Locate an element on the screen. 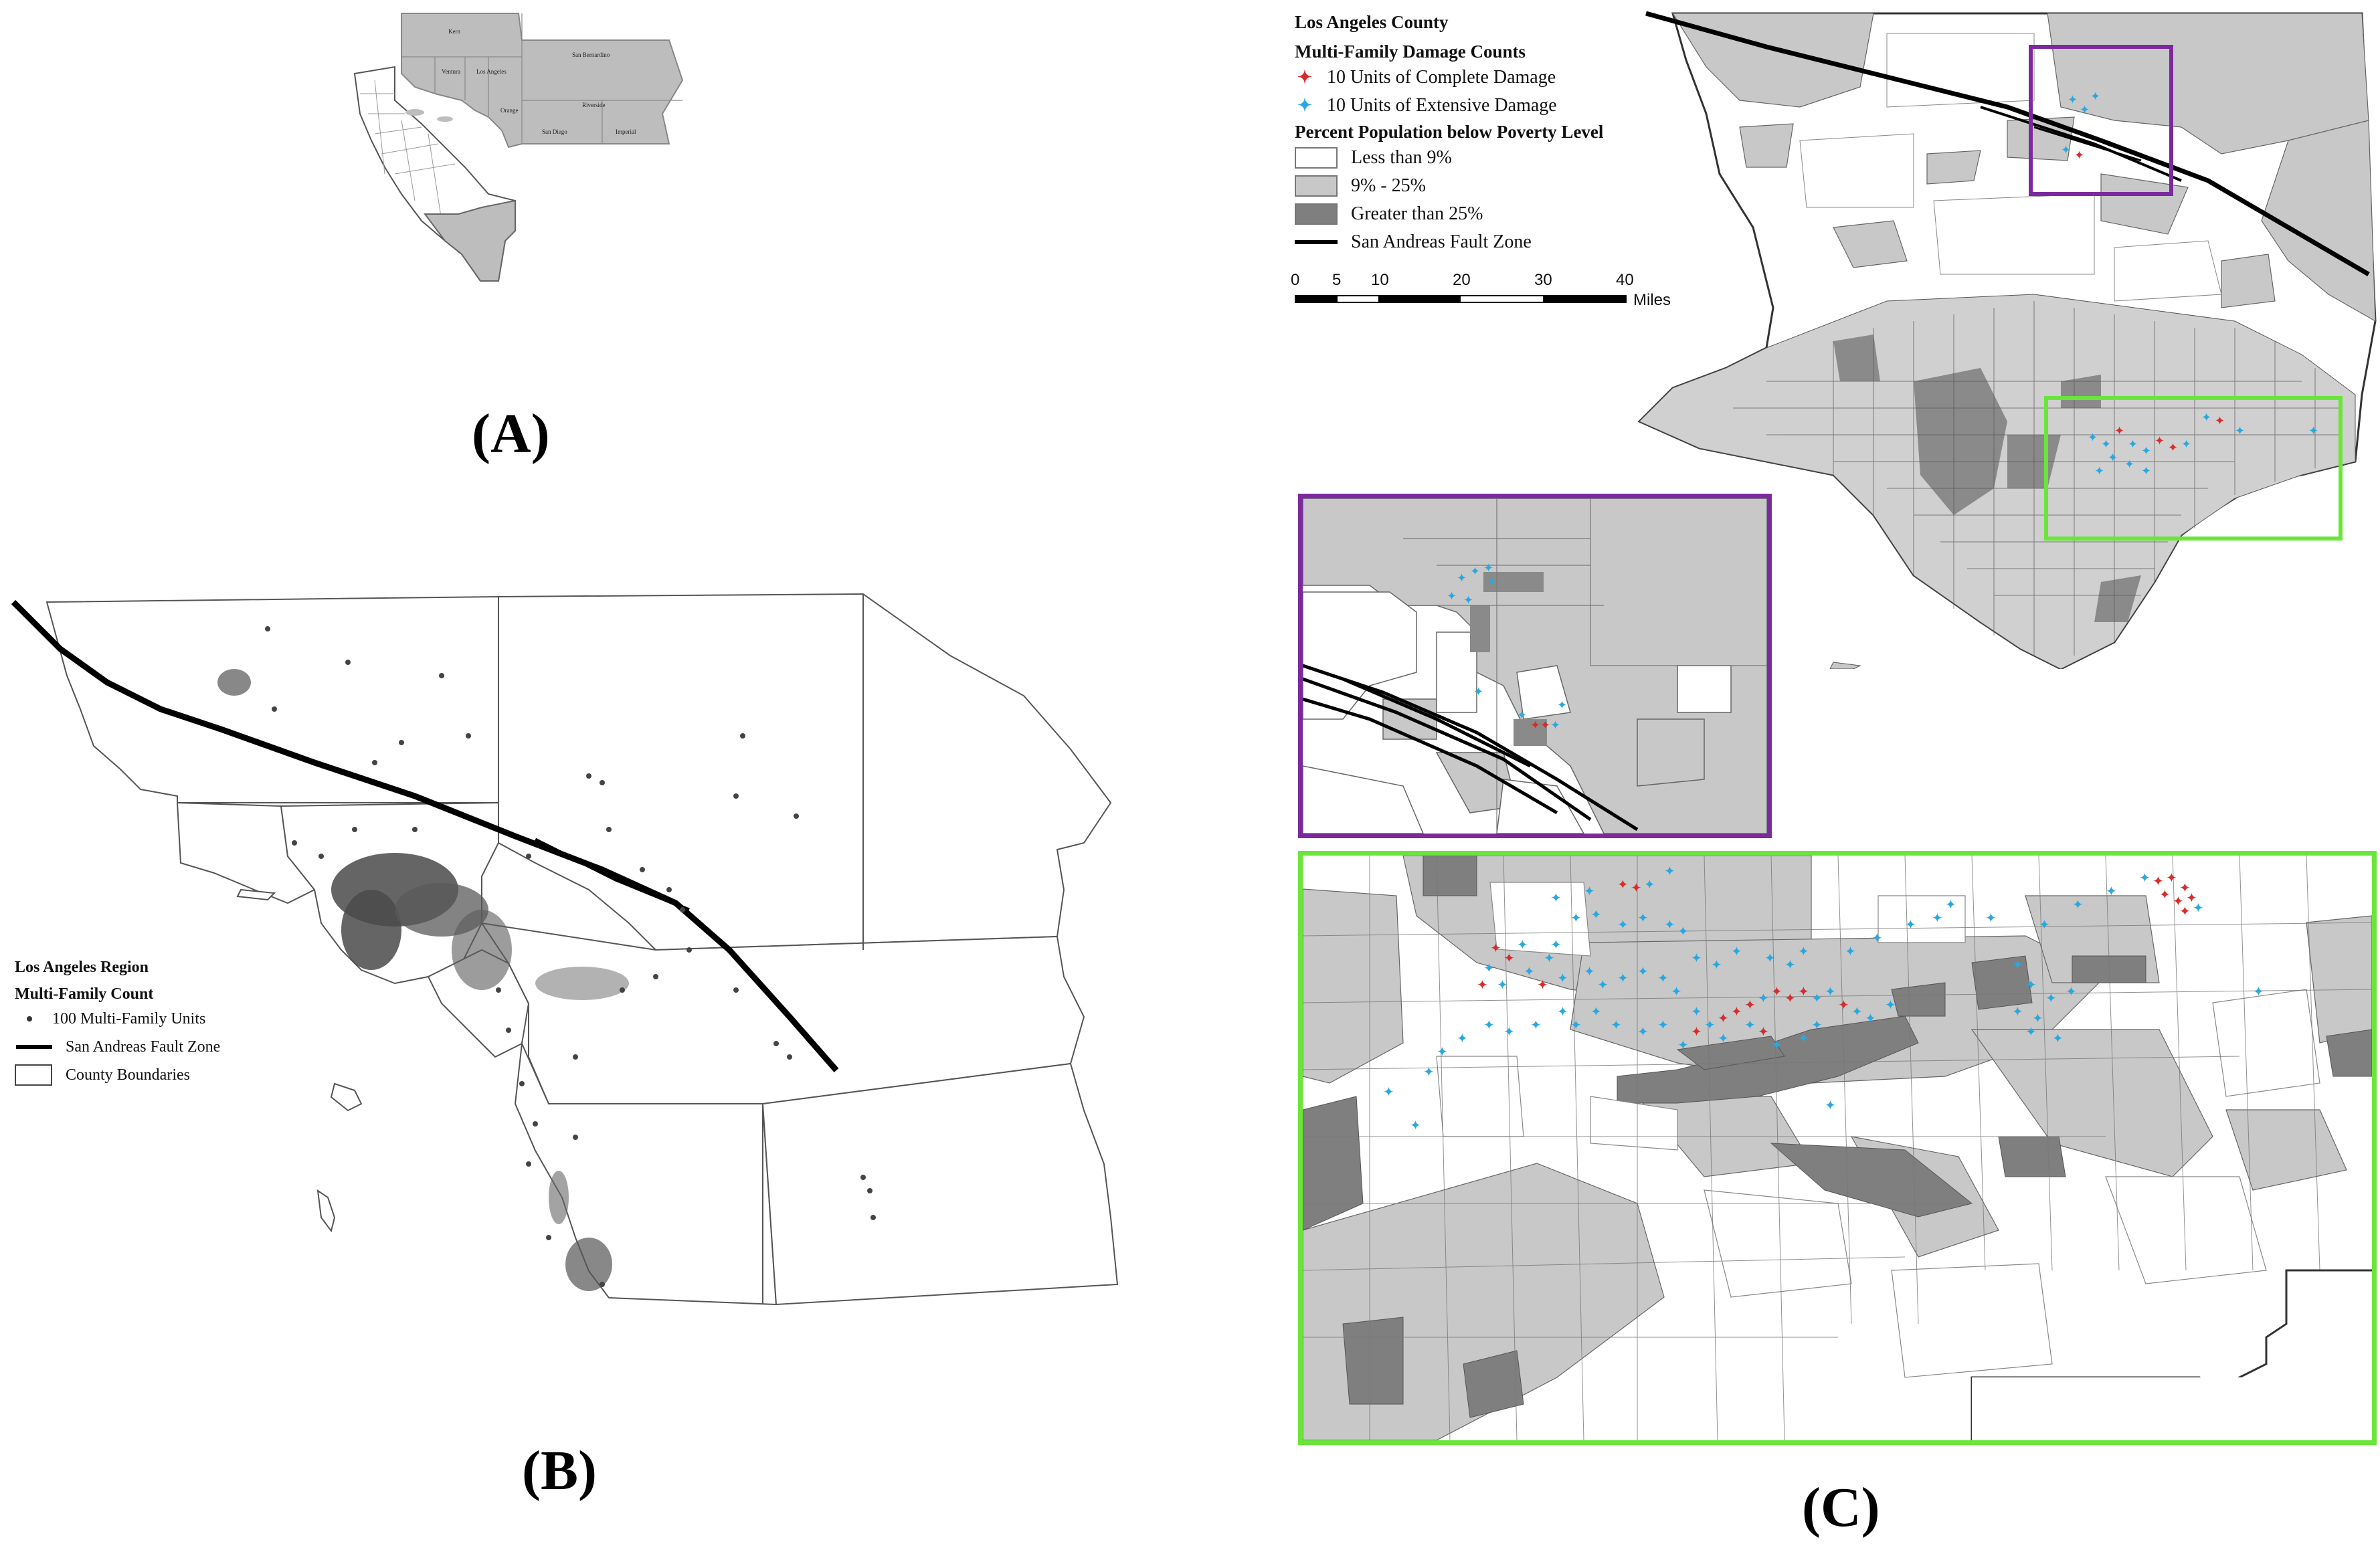 This screenshot has height=1556, width=2380. poverty-low-tracts is located at coordinates (2010, 167).